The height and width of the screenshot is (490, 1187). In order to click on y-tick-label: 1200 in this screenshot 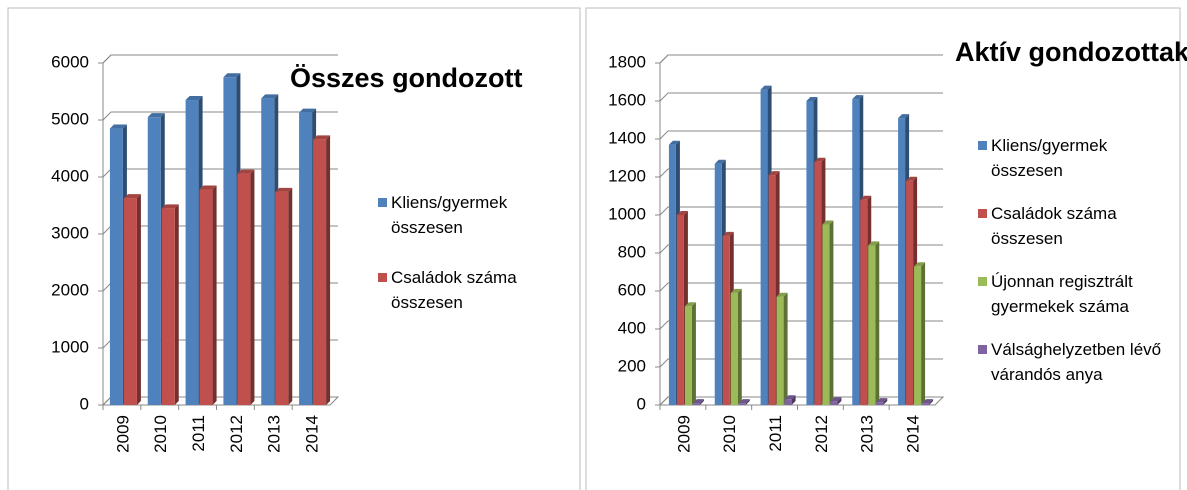, I will do `click(627, 175)`.